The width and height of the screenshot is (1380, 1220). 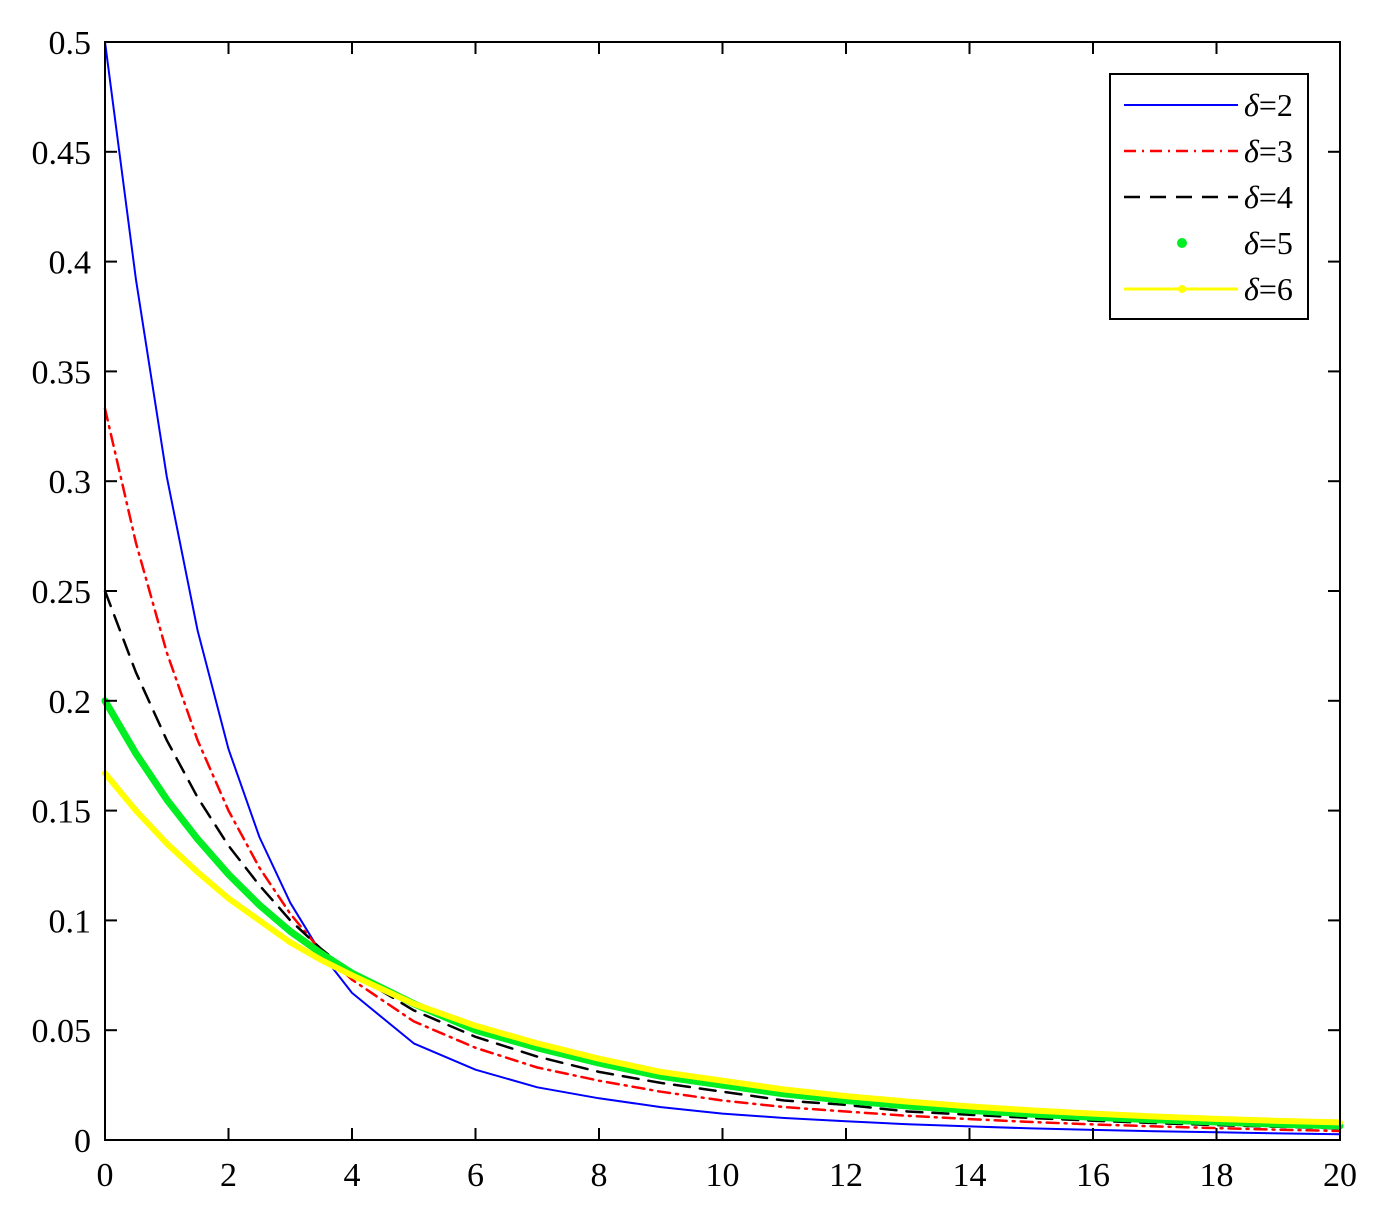 I want to click on y-tick-label: 0.3, so click(x=70, y=482).